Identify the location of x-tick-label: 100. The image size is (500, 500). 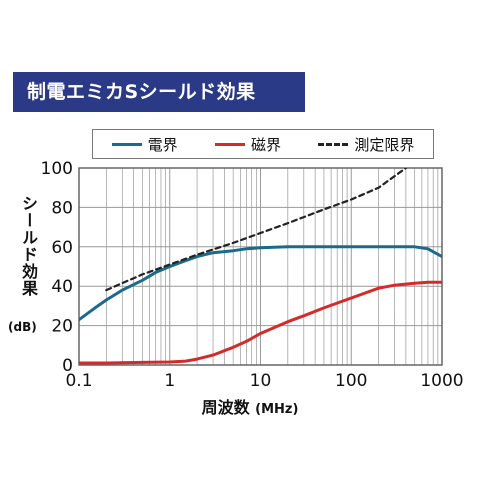
(351, 381).